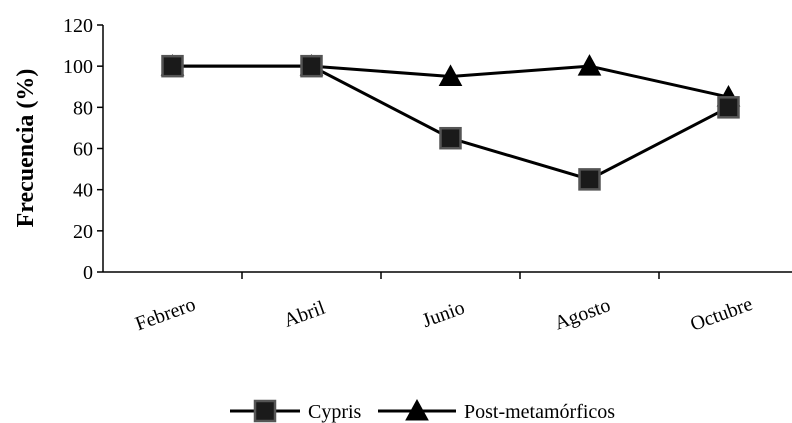  I want to click on y-axis-label: Frecuencia (%), so click(26, 148).